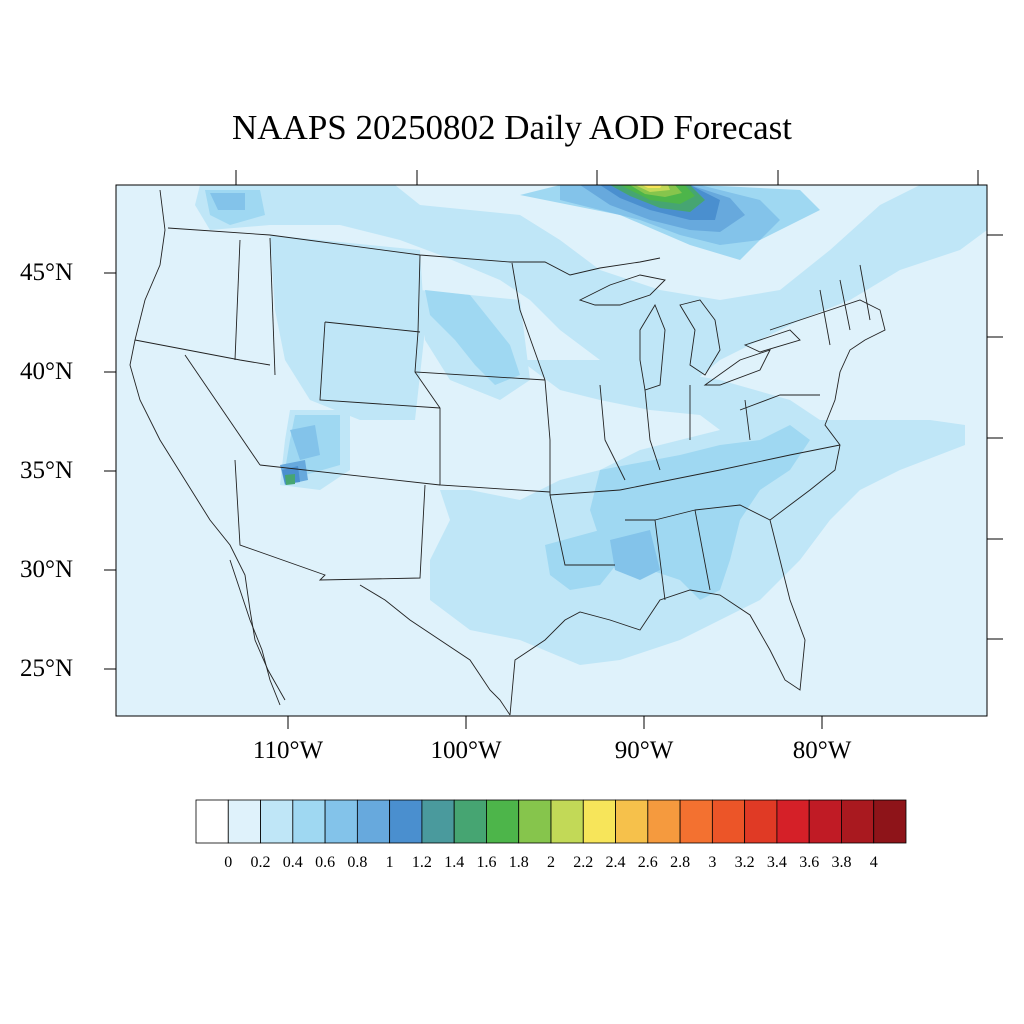 Image resolution: width=1024 pixels, height=1024 pixels. Describe the element at coordinates (607, 177) in the screenshot. I see `top-ticks` at that location.